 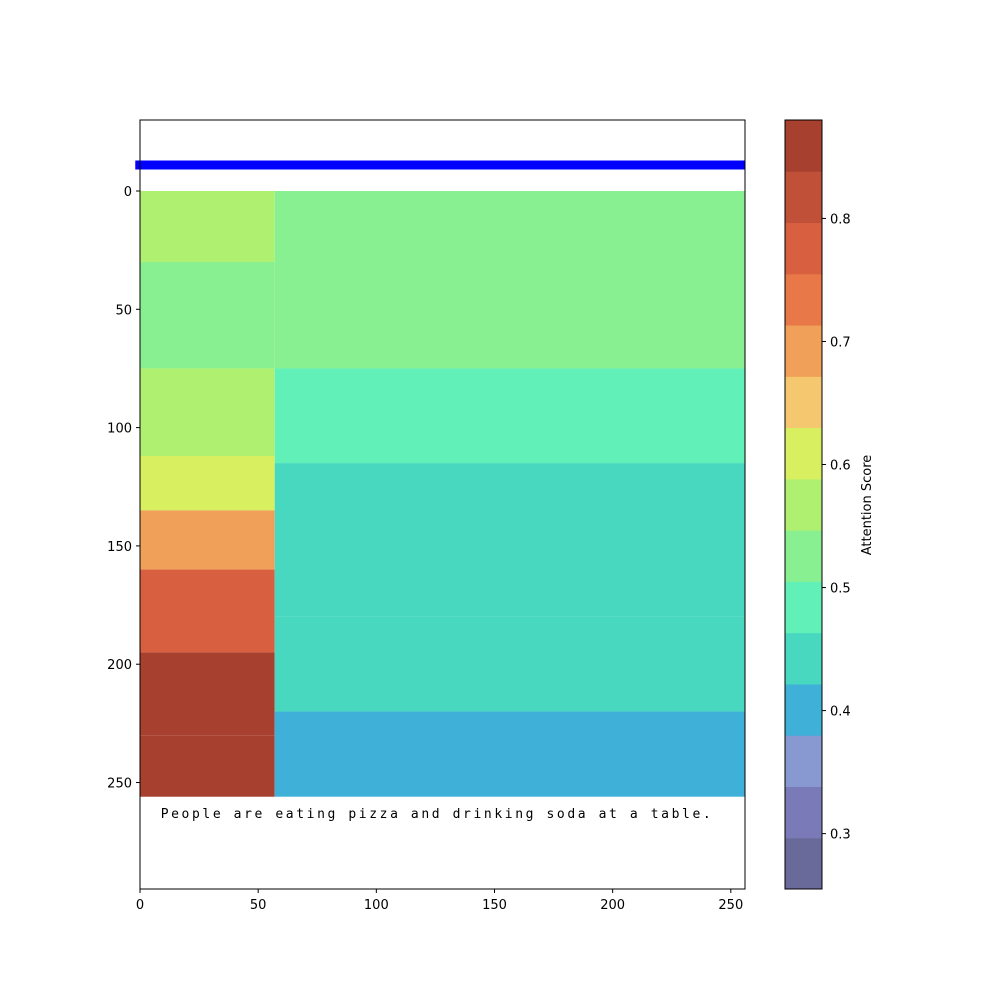 I want to click on colorbar-ticks: 0.3 0.4 0.5 0.6 0.7 0.8, so click(x=836, y=527).